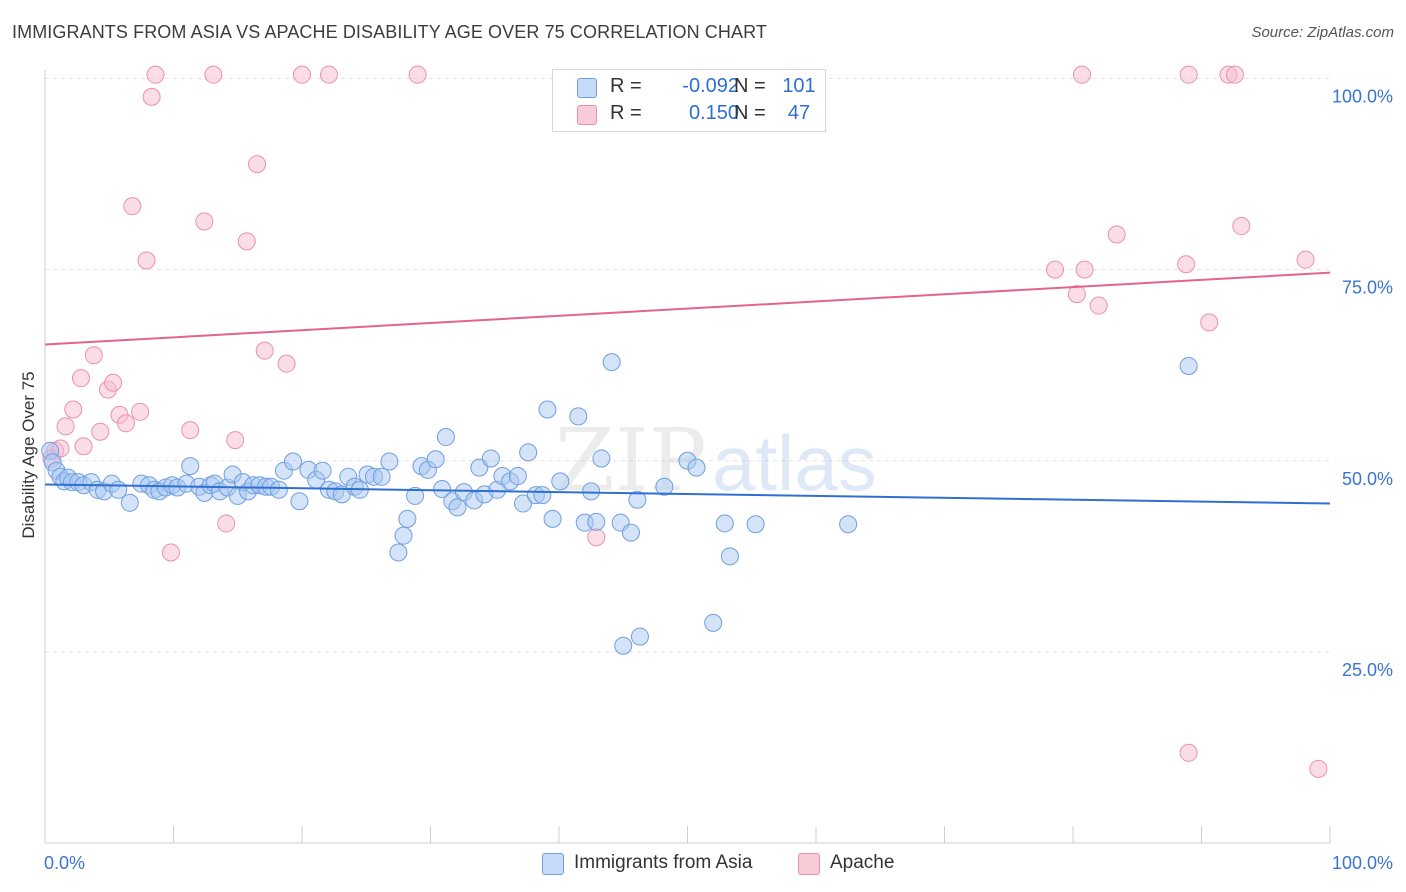 The width and height of the screenshot is (1406, 892). What do you see at coordinates (1362, 863) in the screenshot?
I see `x-tick-label-max: 100.0%` at bounding box center [1362, 863].